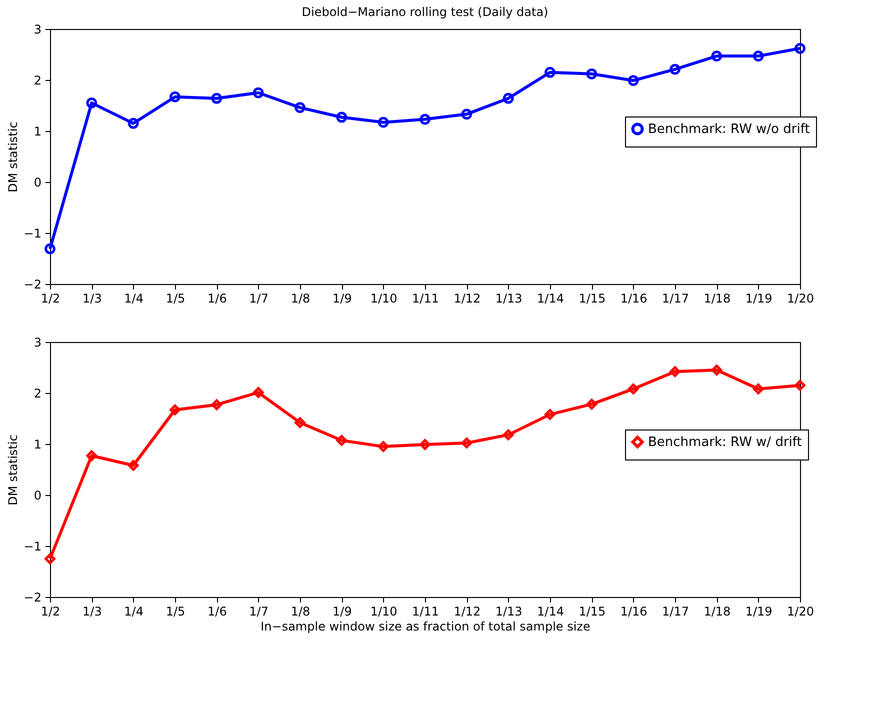 Image resolution: width=875 pixels, height=708 pixels. I want to click on x-axis-title: In−sample window size as fraction of total sample size, so click(425, 627).